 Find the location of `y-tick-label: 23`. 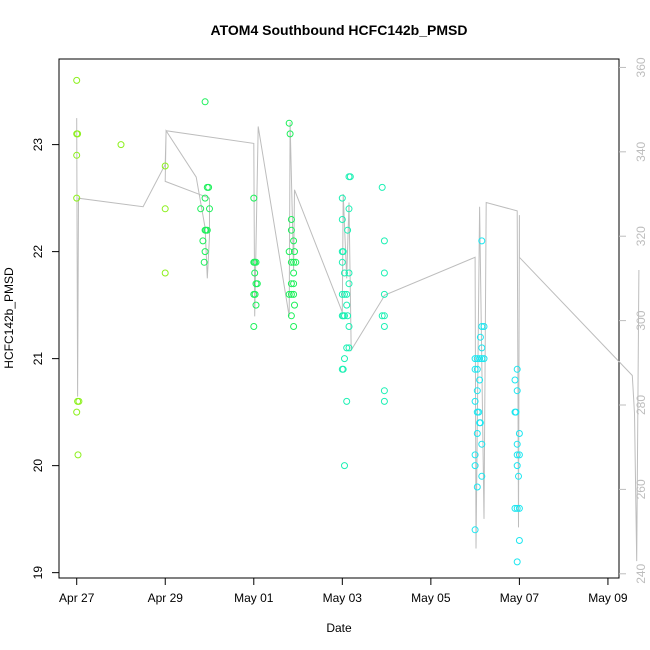

y-tick-label: 23 is located at coordinates (38, 145).